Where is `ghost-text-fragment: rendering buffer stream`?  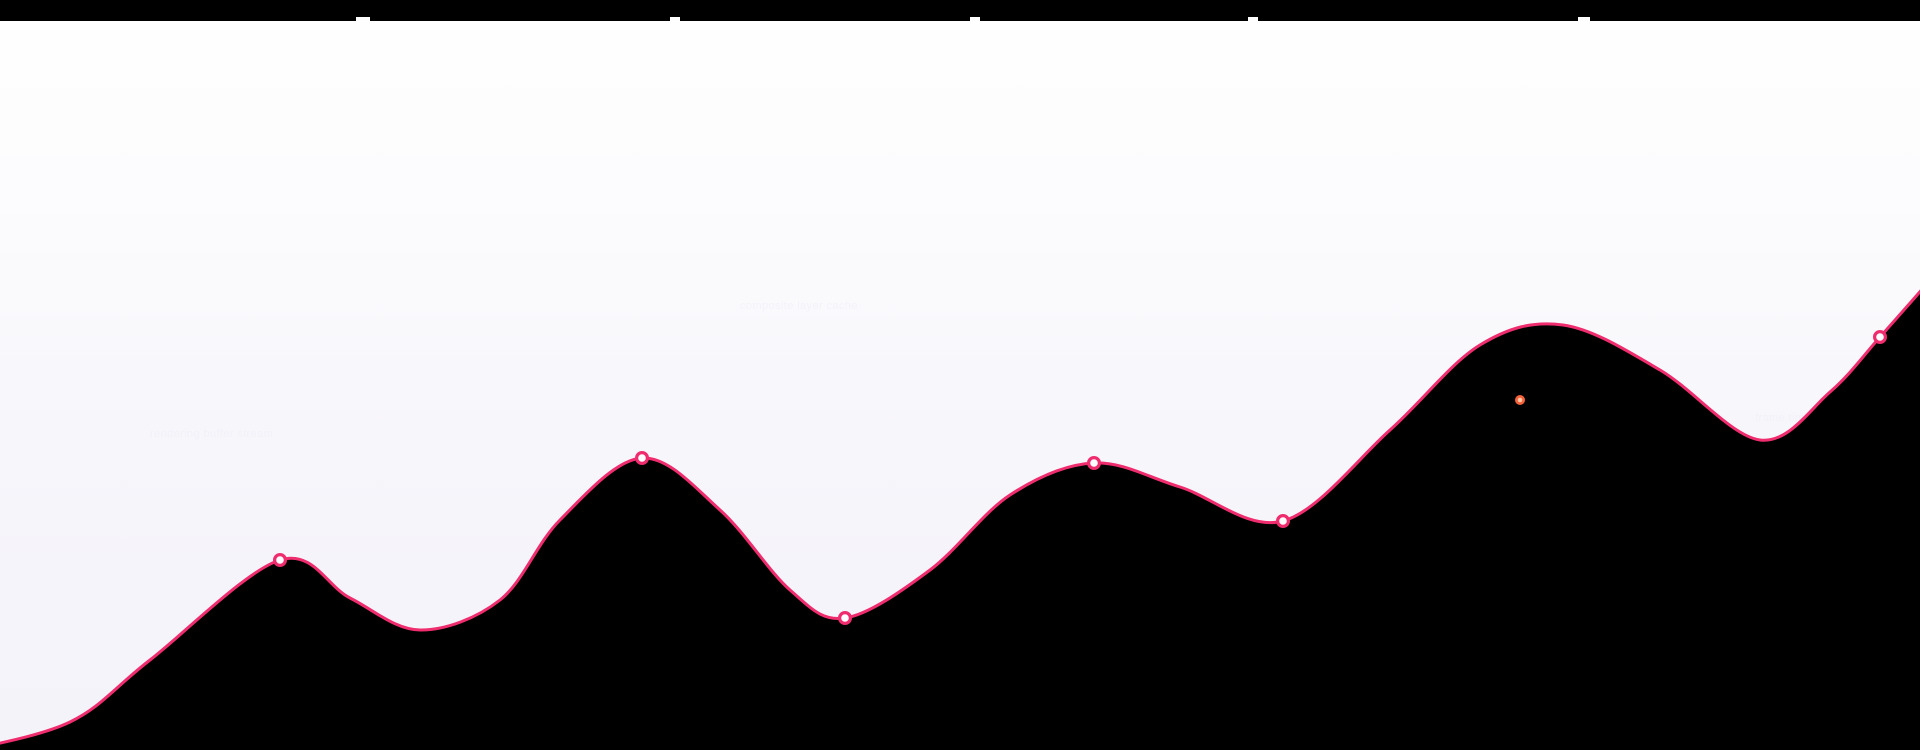 ghost-text-fragment: rendering buffer stream is located at coordinates (212, 434).